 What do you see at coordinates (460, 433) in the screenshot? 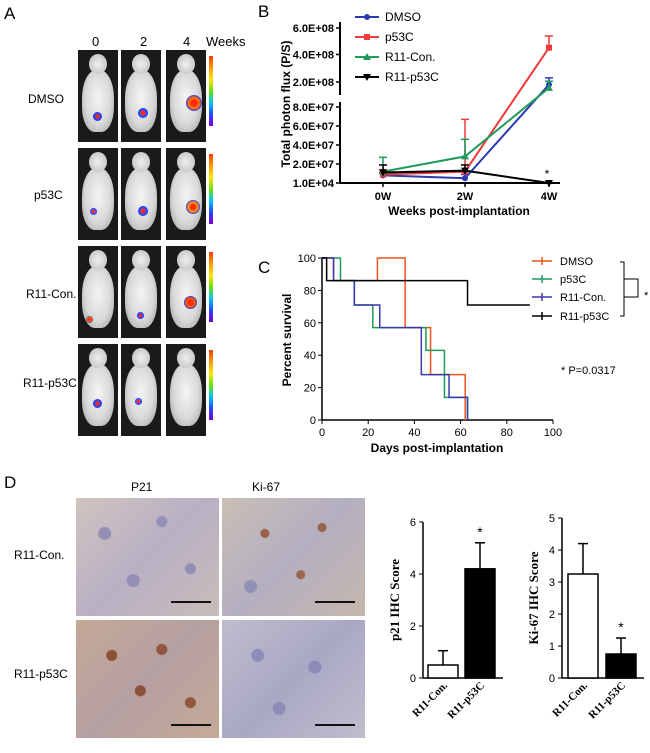
I see `x-tick-label: 60` at bounding box center [460, 433].